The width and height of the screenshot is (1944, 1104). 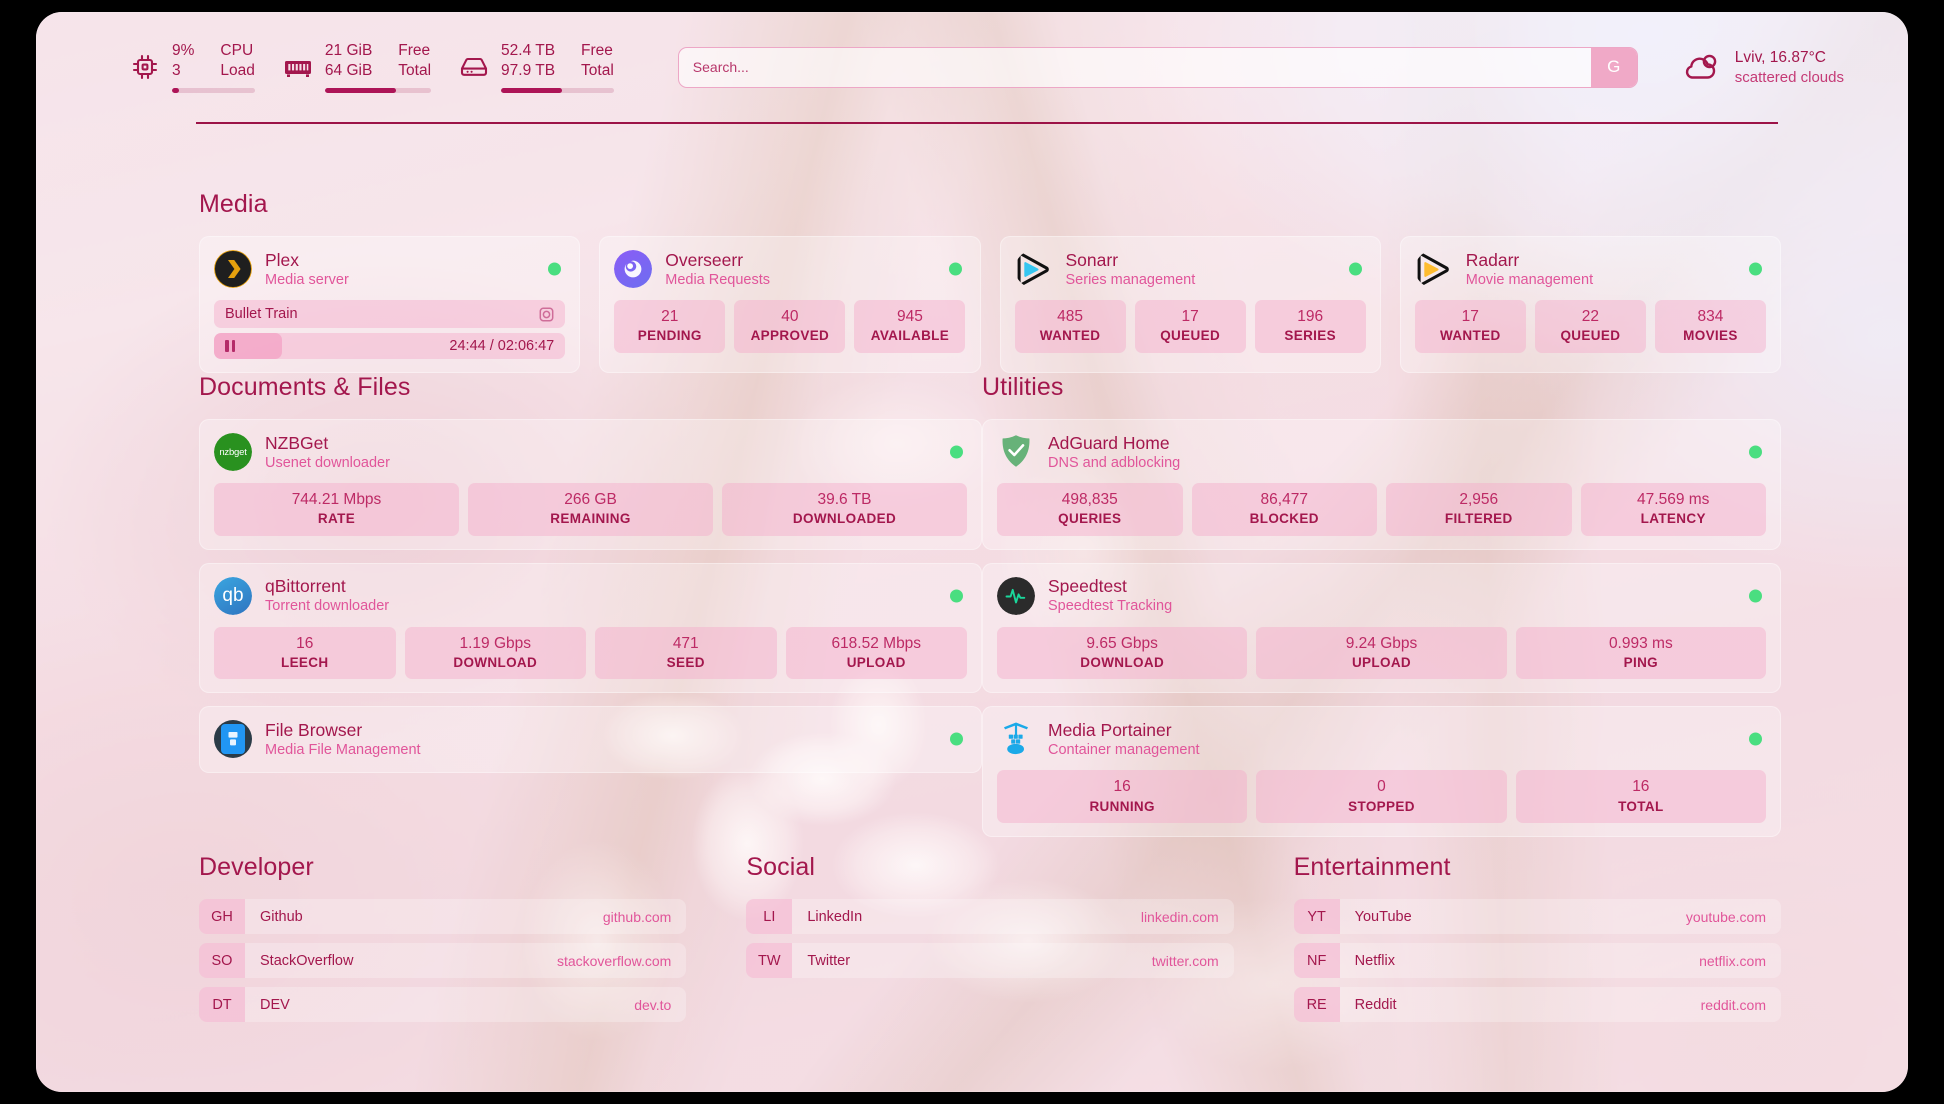 What do you see at coordinates (590, 740) in the screenshot?
I see `service-card-file-browser: File Browser Media File Management` at bounding box center [590, 740].